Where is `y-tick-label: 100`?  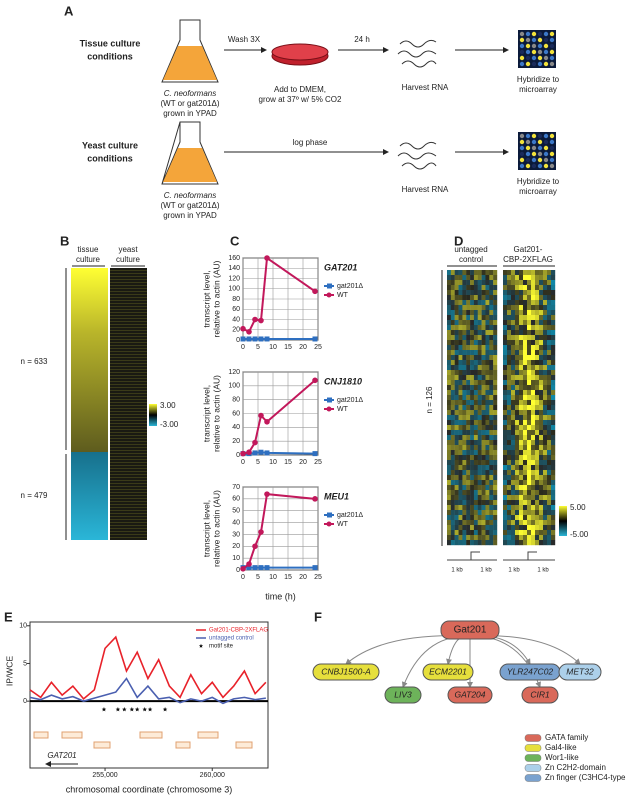 y-tick-label: 100 is located at coordinates (234, 289).